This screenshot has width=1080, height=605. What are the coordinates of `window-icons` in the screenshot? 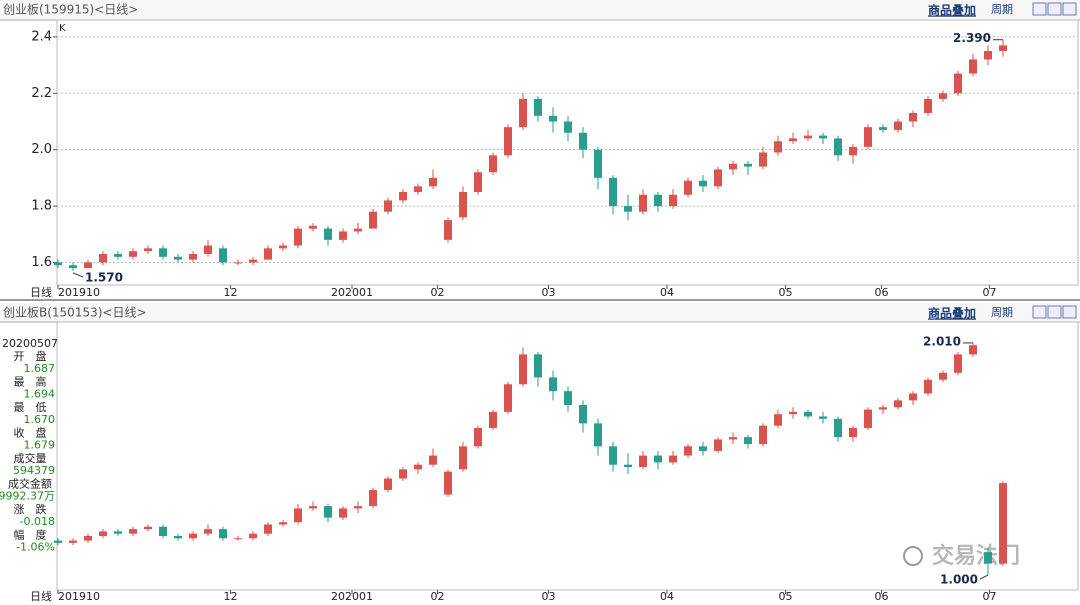 It's located at (1054, 160).